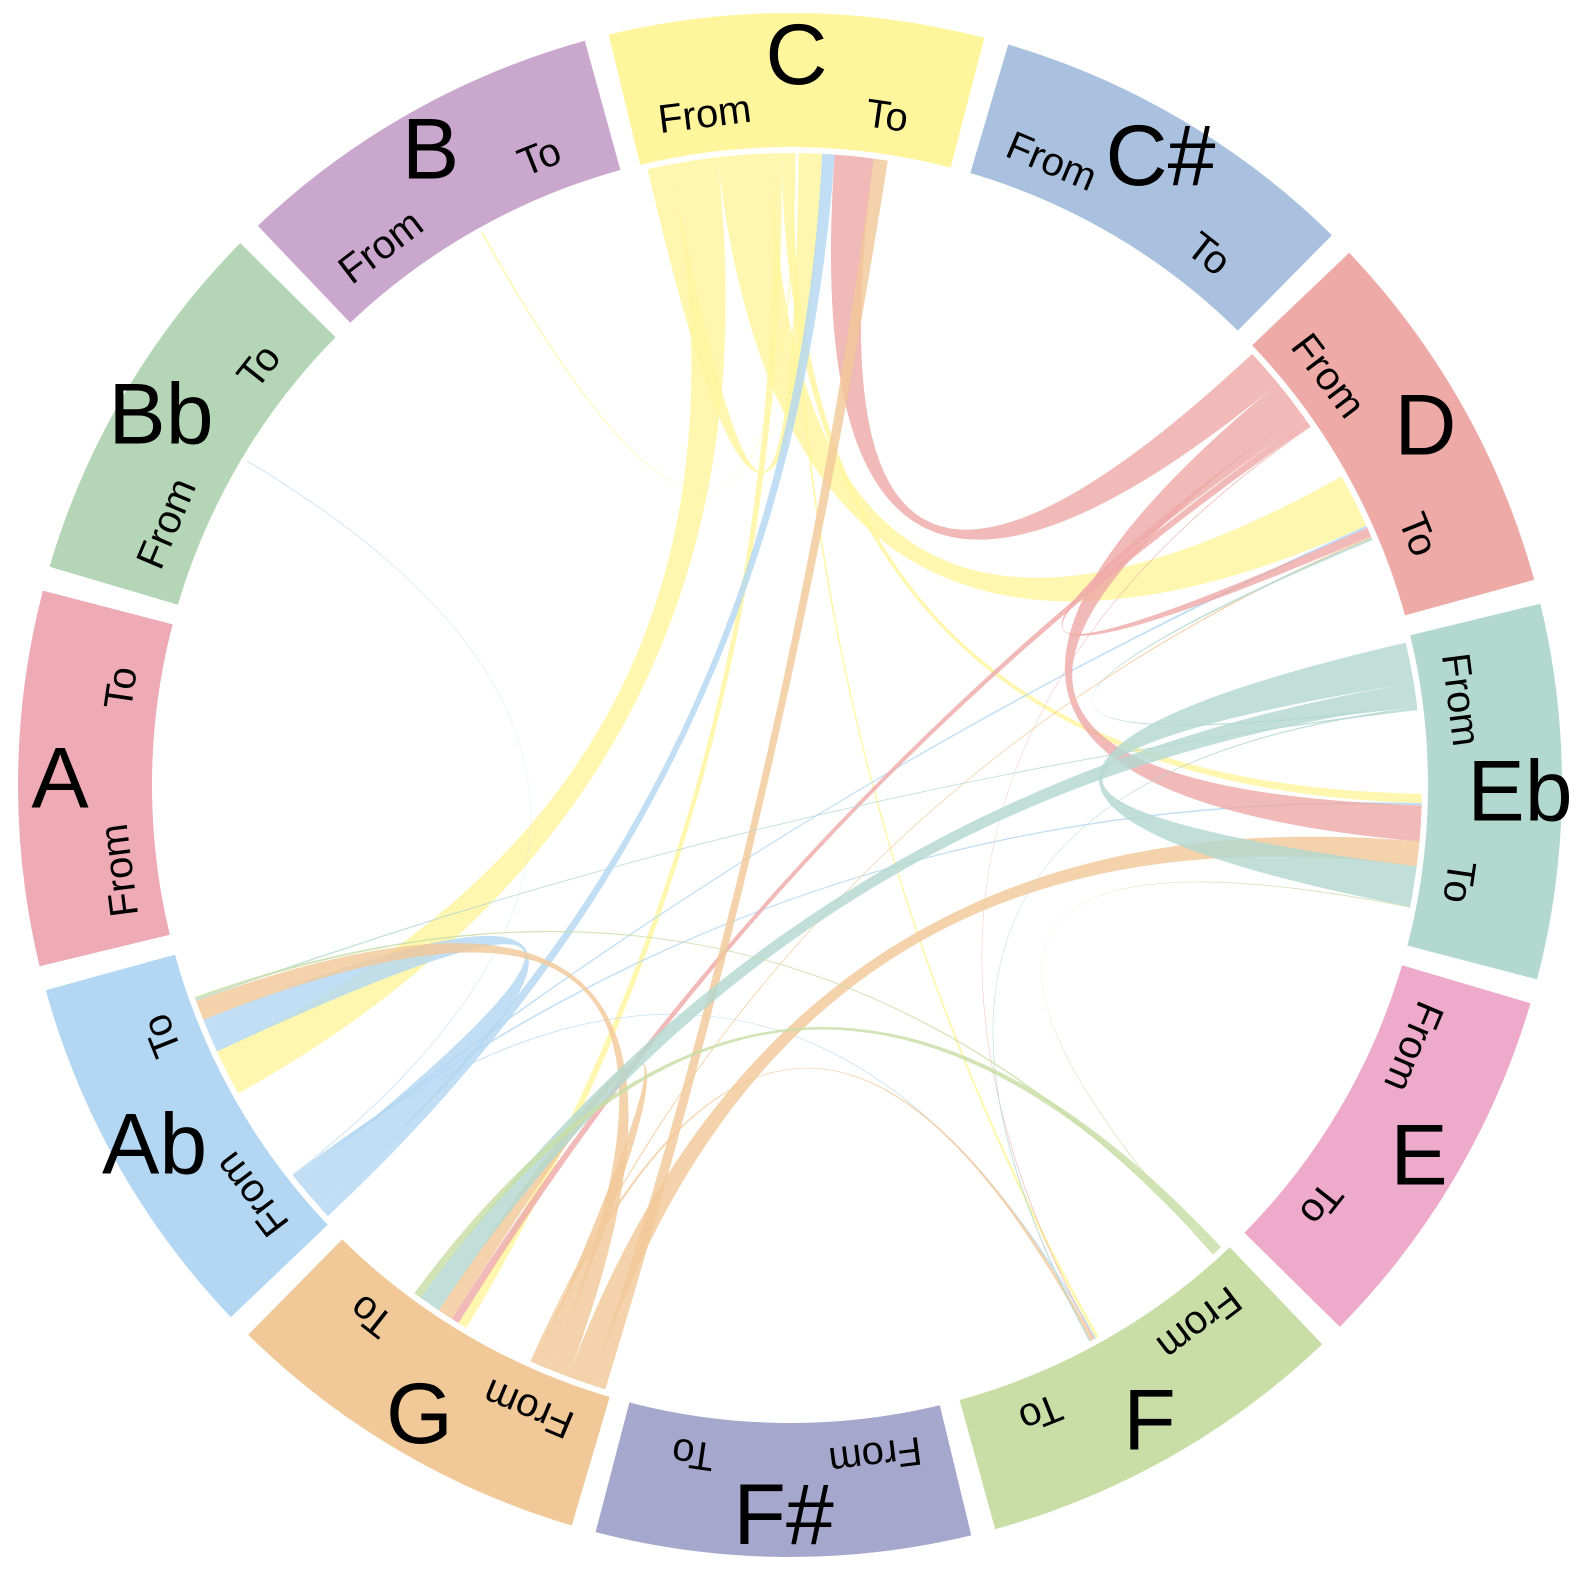 The image size is (1582, 1570). Describe the element at coordinates (366, 1071) in the screenshot. I see `ribbon-ab-to-ab` at that location.